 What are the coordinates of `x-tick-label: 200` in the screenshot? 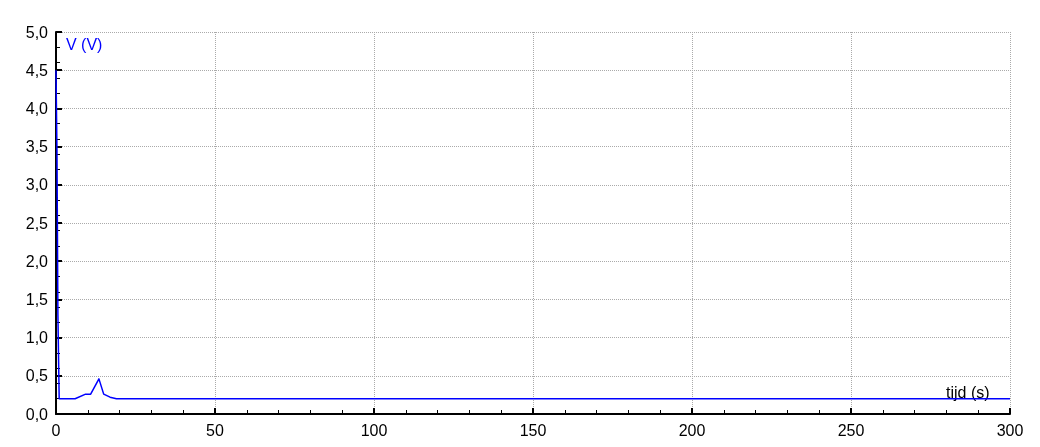 It's located at (692, 430).